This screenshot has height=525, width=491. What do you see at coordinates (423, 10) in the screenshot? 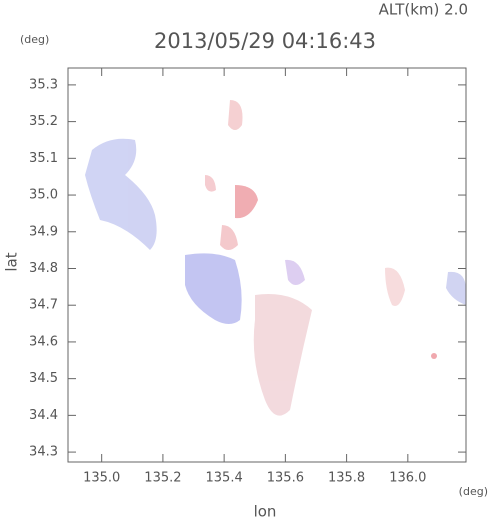
I see `altitude-label: ALT(km) 2.0` at bounding box center [423, 10].